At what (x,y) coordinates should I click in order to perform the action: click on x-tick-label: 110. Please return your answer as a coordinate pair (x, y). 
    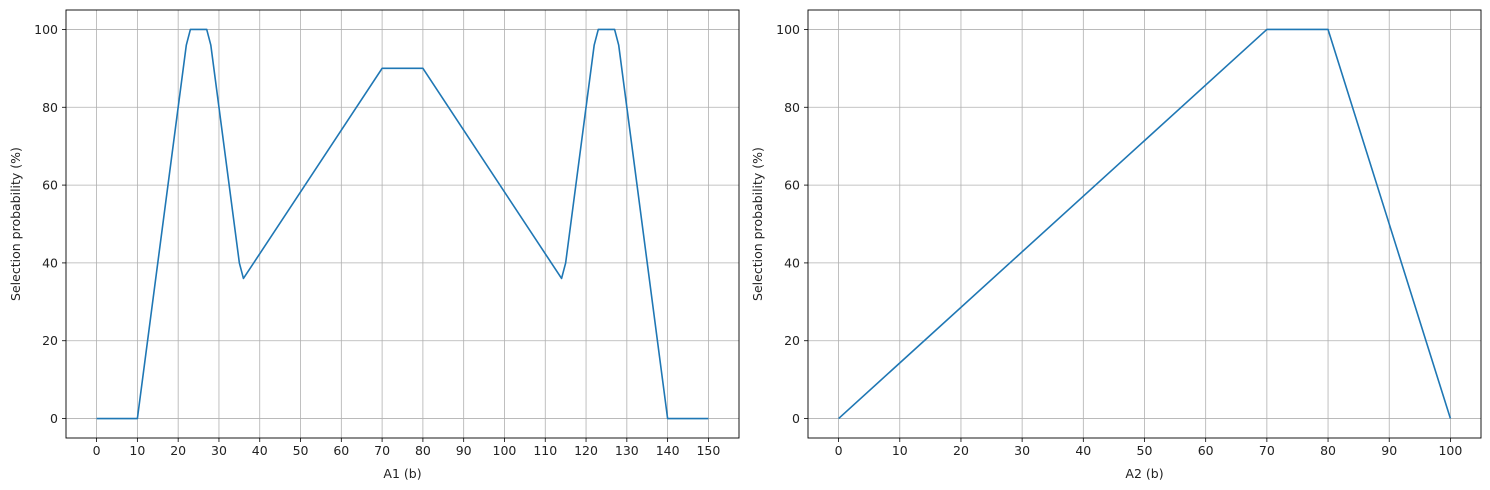
    Looking at the image, I should click on (545, 450).